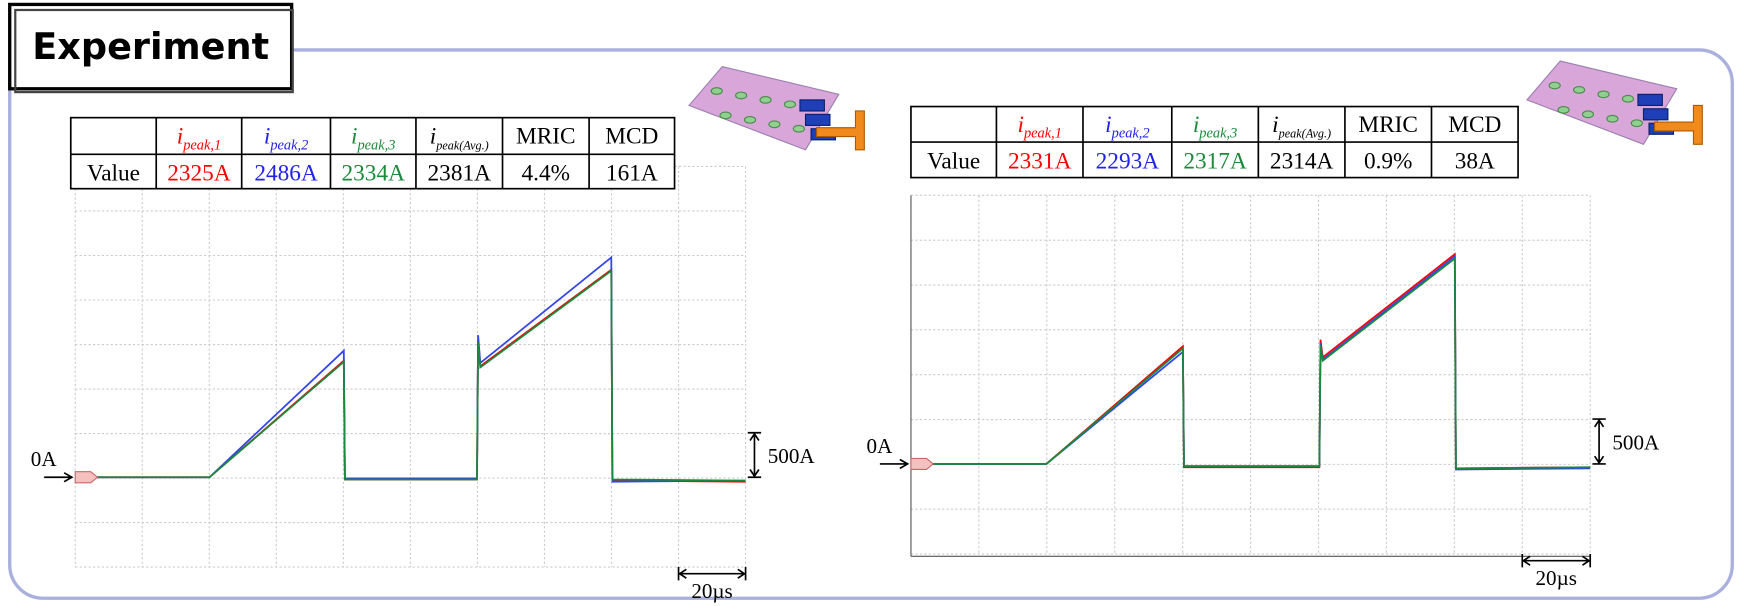 This screenshot has height=606, width=1742. Describe the element at coordinates (1215, 162) in the screenshot. I see `table-value: 2317A` at that location.